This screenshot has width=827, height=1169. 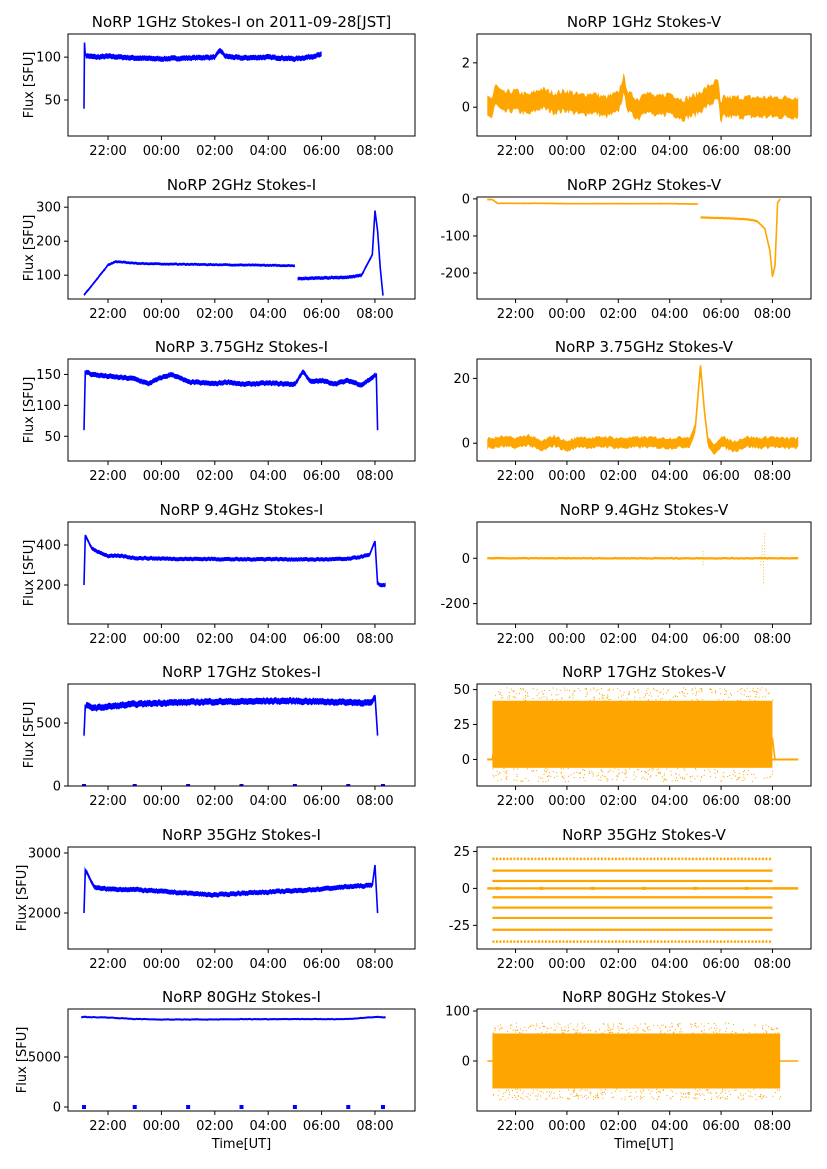 What do you see at coordinates (461, 852) in the screenshot?
I see `y-tick-label: 25` at bounding box center [461, 852].